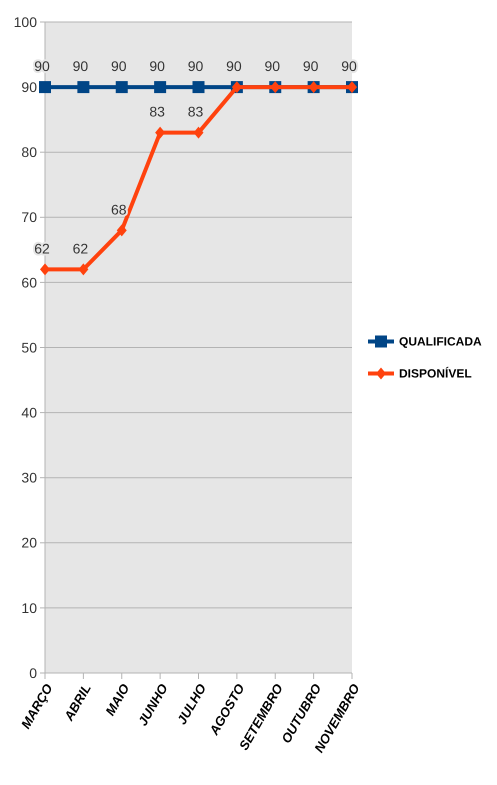 Image resolution: width=497 pixels, height=785 pixels. Describe the element at coordinates (29, 347) in the screenshot. I see `y-tick-label: 50` at that location.